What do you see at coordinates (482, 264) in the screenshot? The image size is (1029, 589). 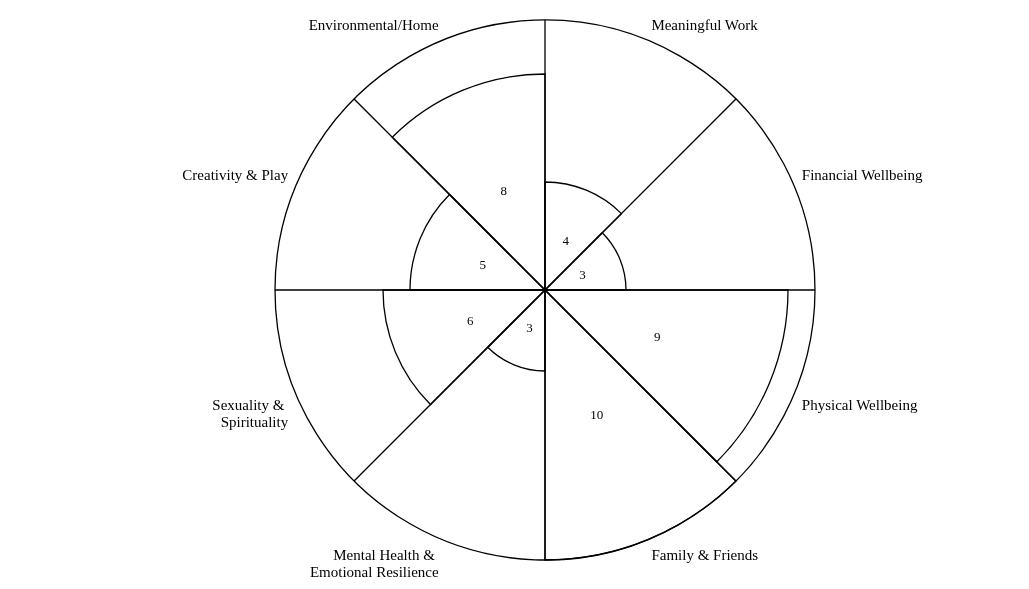 I see `data-label: 5` at bounding box center [482, 264].